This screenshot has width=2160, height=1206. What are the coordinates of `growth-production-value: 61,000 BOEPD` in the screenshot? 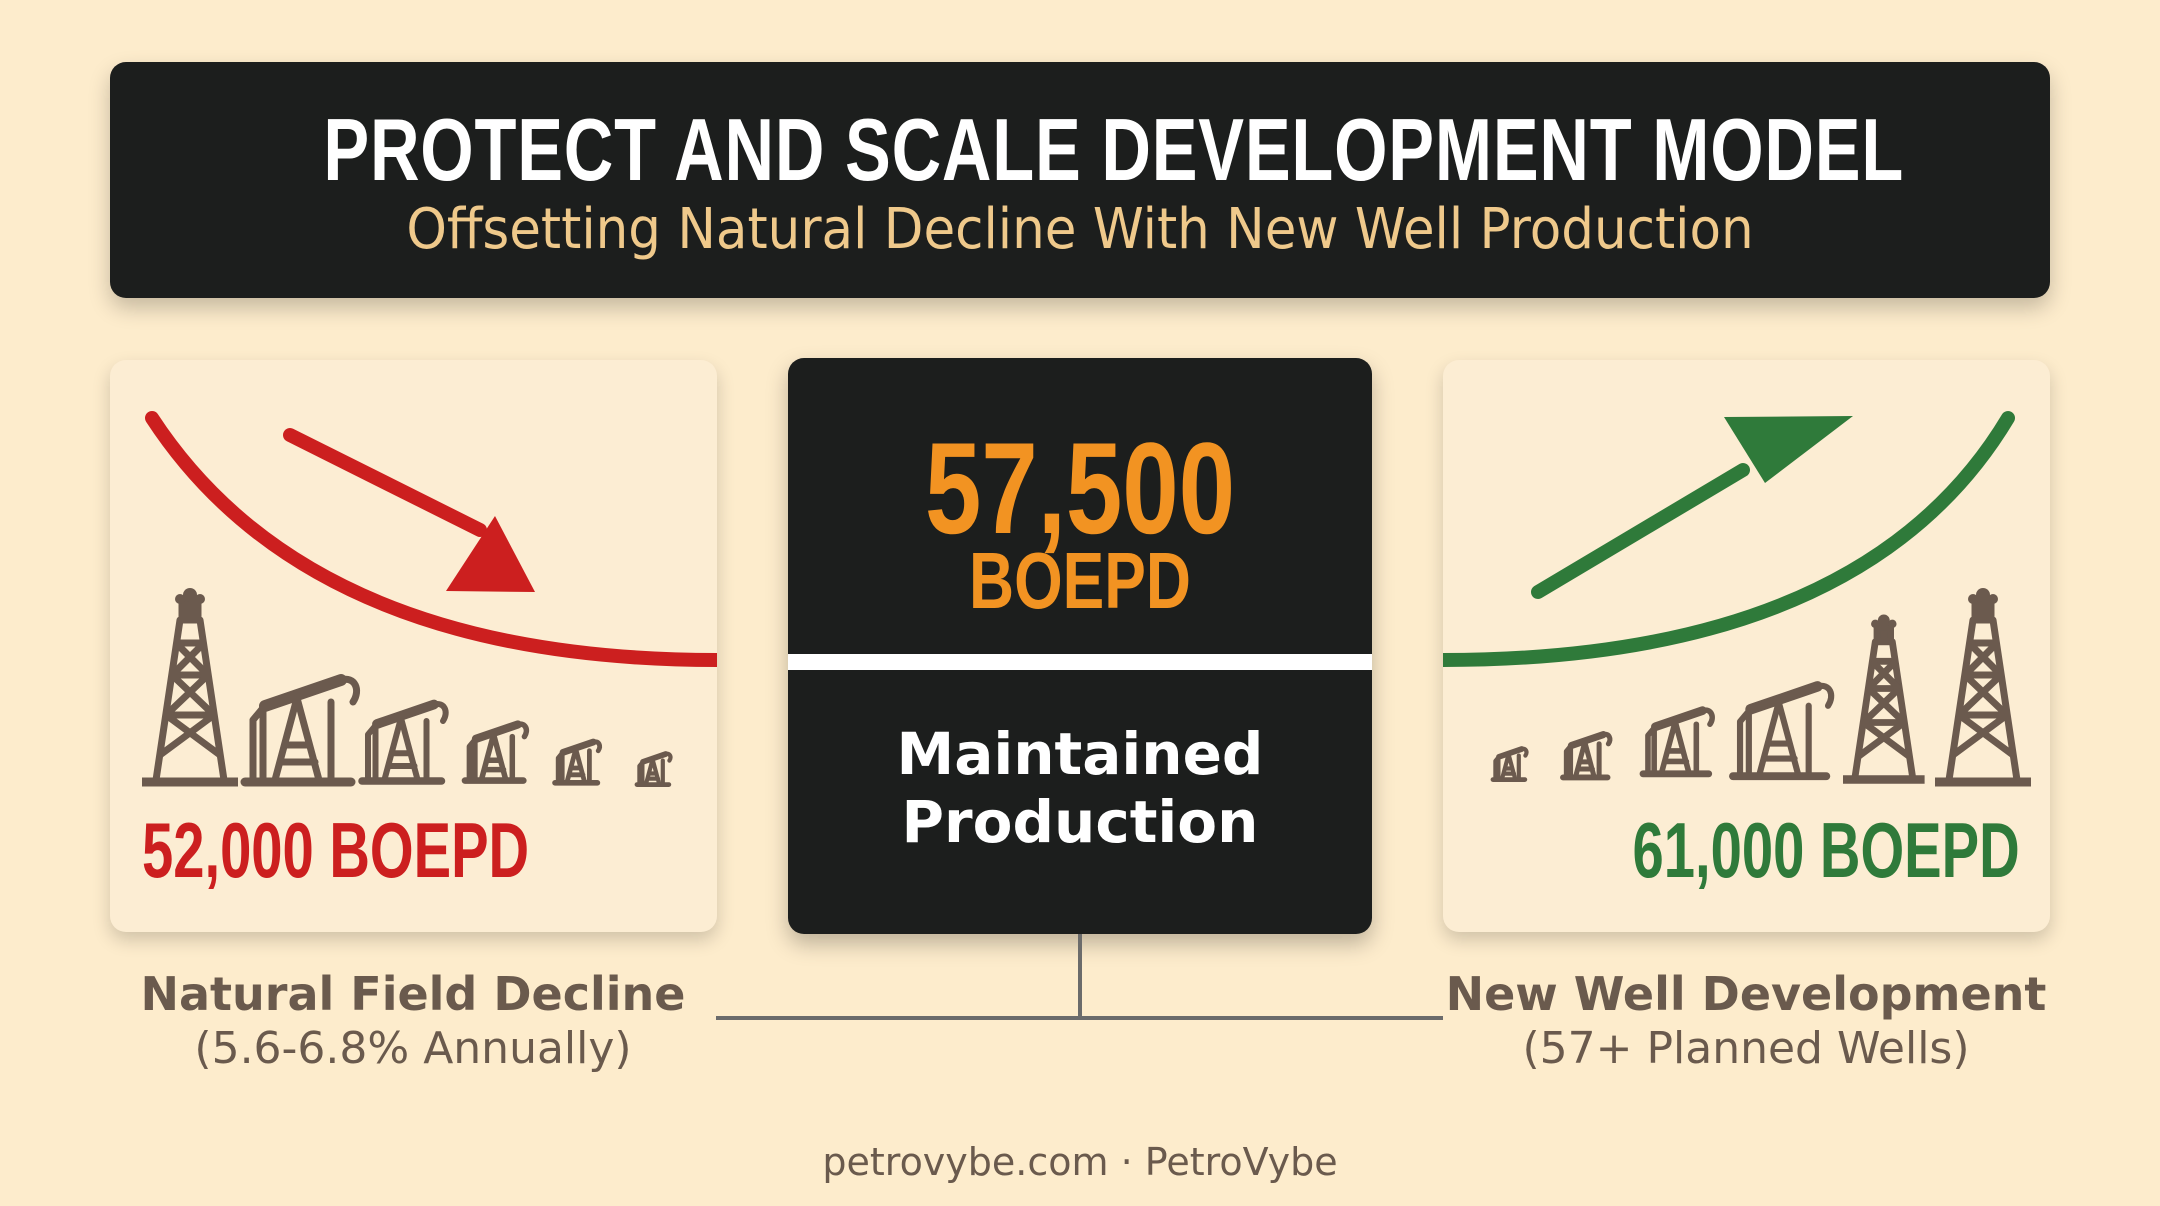 It's located at (1826, 850).